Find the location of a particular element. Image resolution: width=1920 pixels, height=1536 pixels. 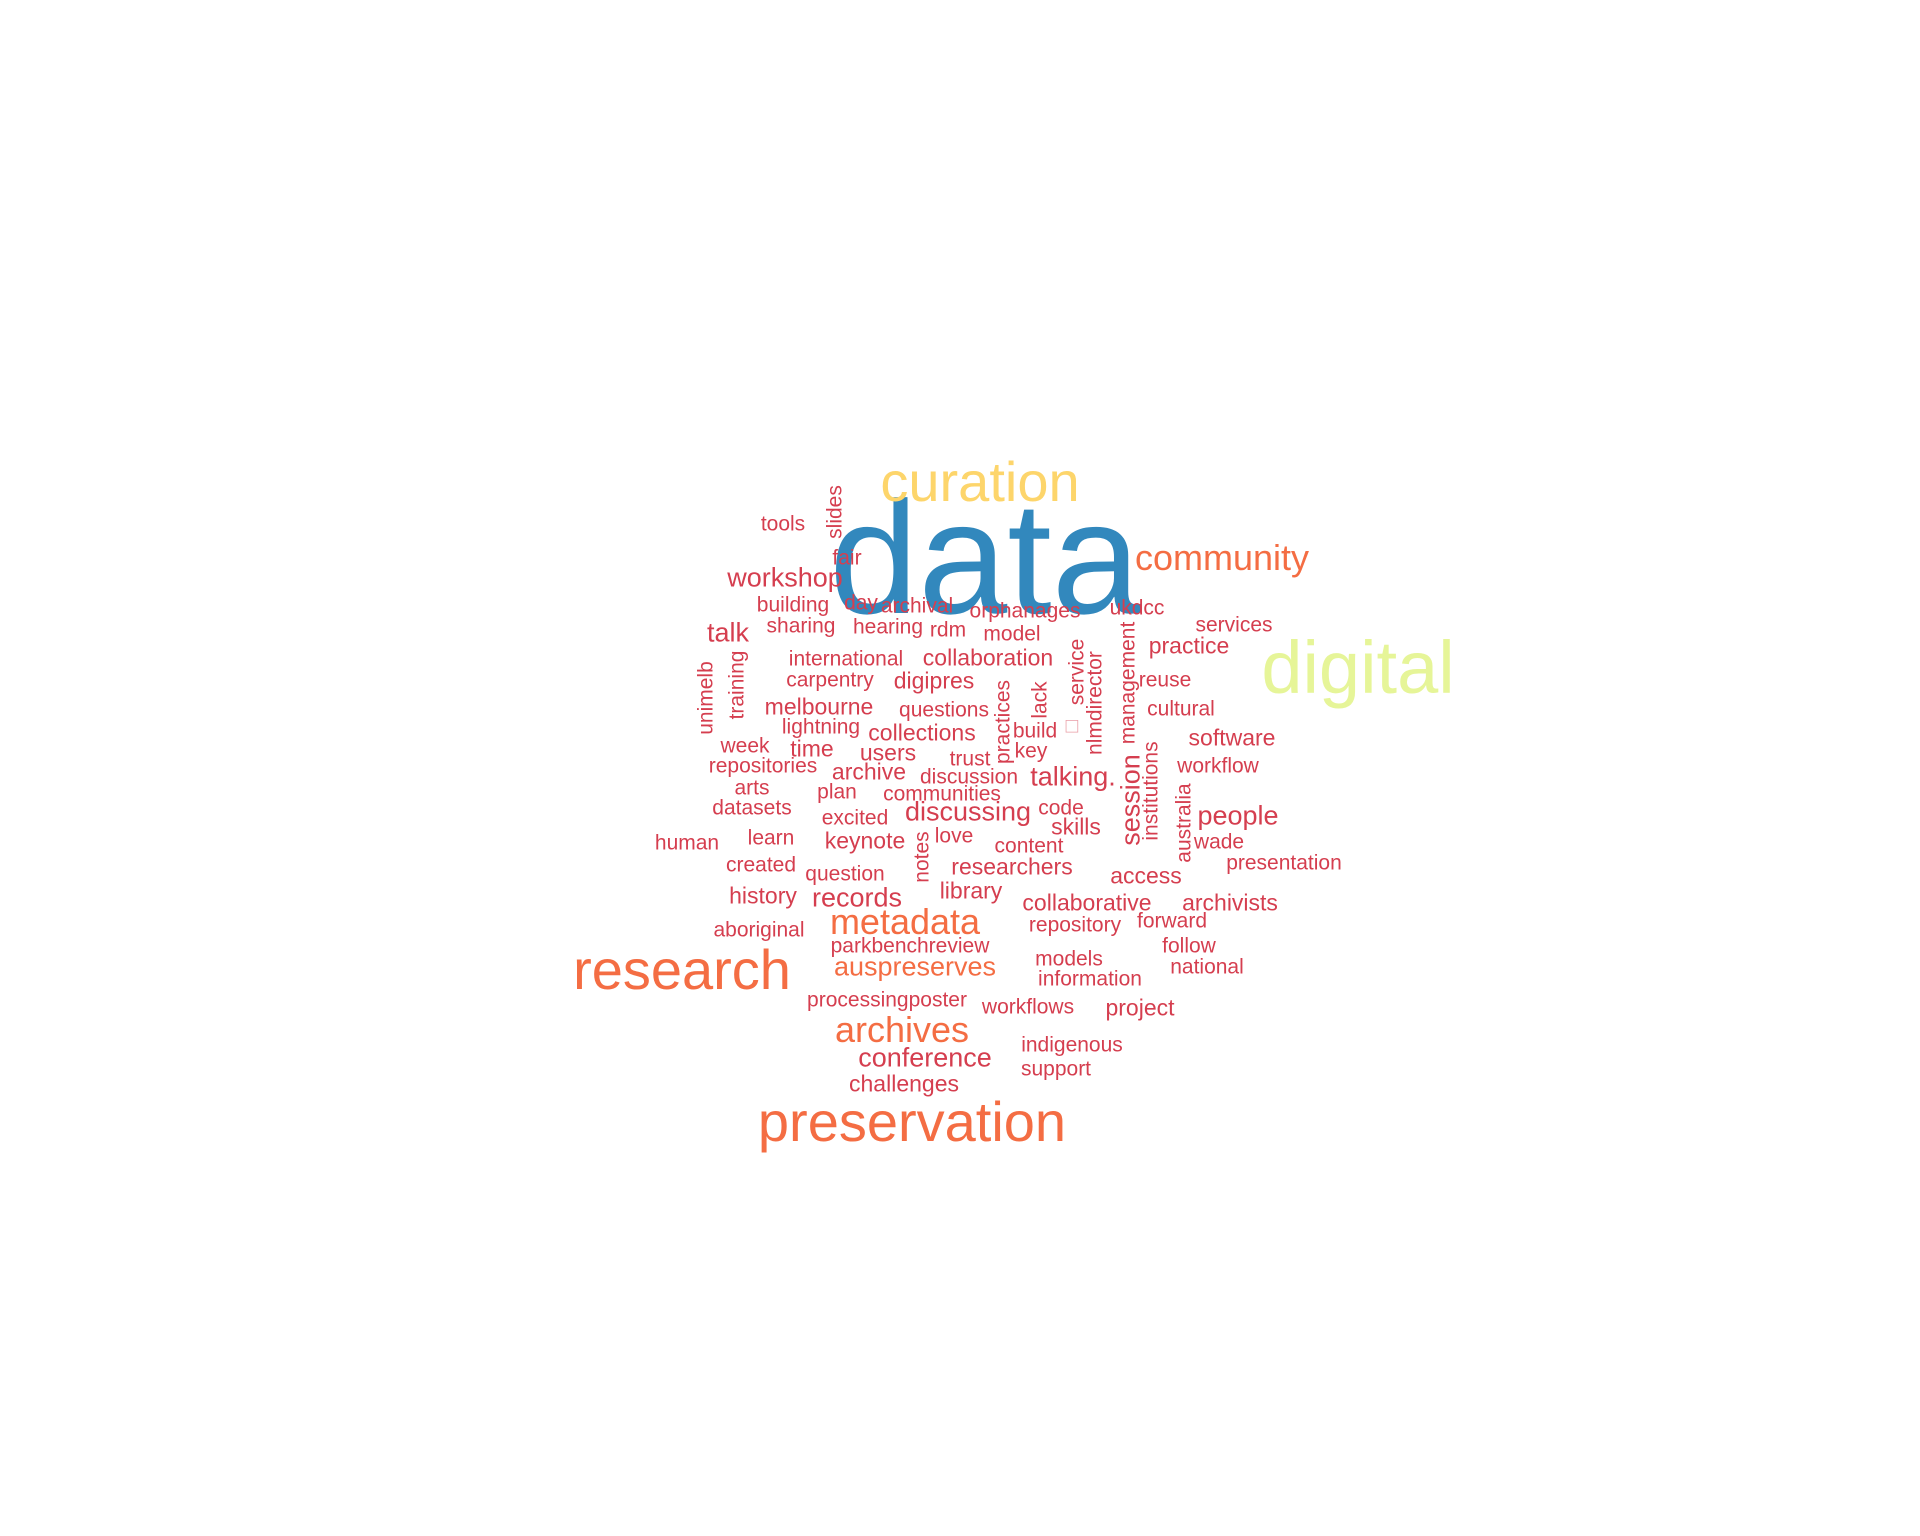

word-day: day is located at coordinates (861, 603).